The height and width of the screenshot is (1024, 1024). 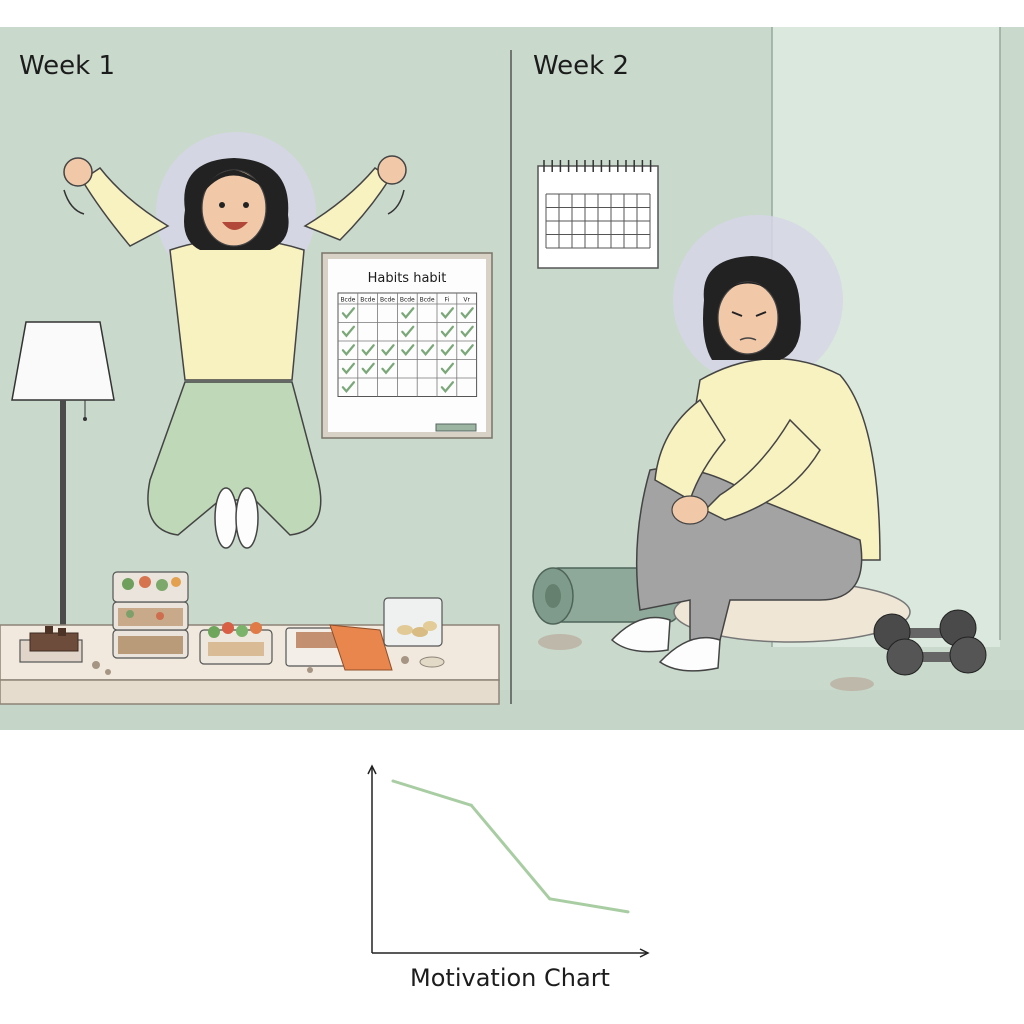 What do you see at coordinates (745, 443) in the screenshot?
I see `person-sitting-week2` at bounding box center [745, 443].